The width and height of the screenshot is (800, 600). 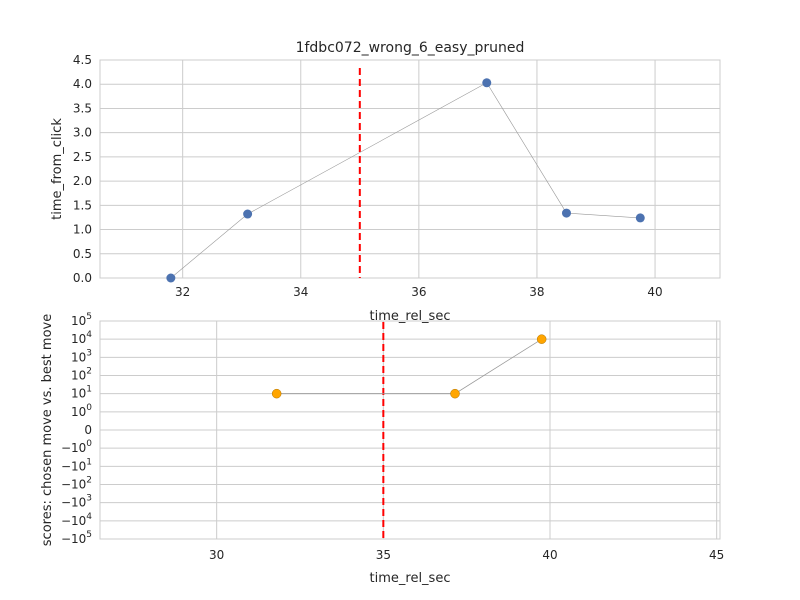 I want to click on top-x-tick-label: 36, so click(x=418, y=292).